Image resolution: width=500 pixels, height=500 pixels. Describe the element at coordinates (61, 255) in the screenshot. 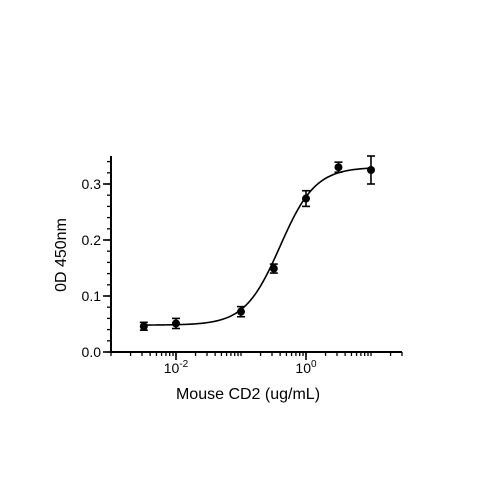

I see `y-axis-title: 0D 450nm` at that location.